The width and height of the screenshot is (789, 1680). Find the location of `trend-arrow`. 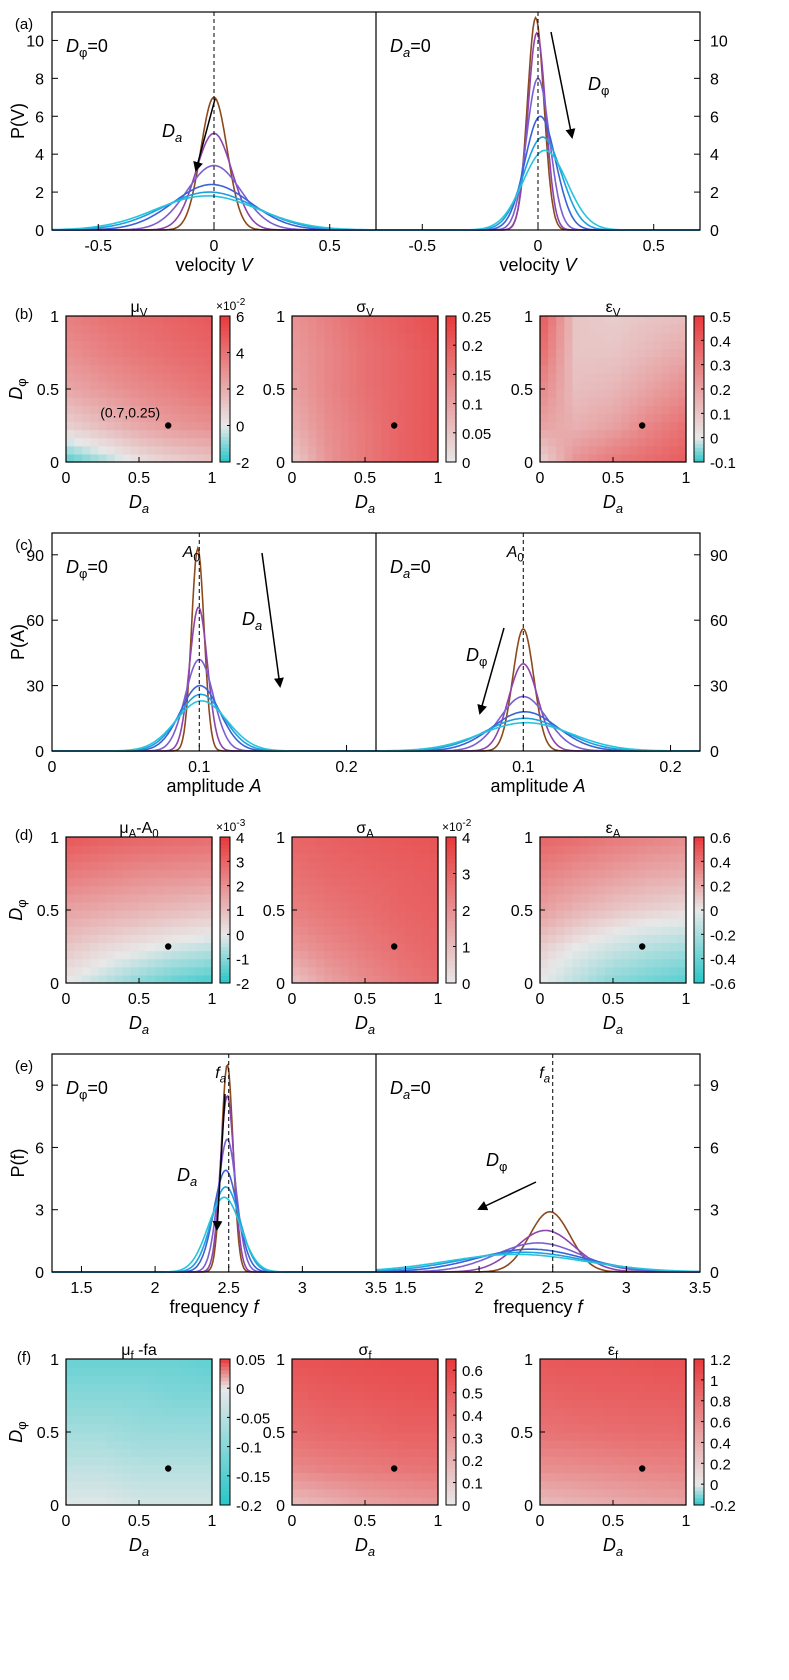

trend-arrow is located at coordinates (563, 85).